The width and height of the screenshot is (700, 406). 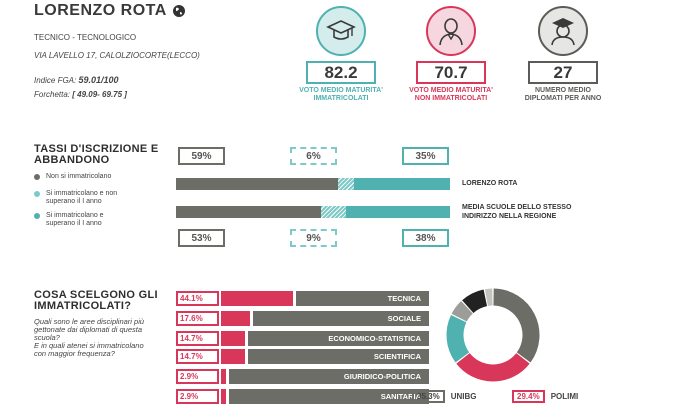 I want to click on choices-title-line2: IMMATRICOLATI?, so click(x=83, y=306).